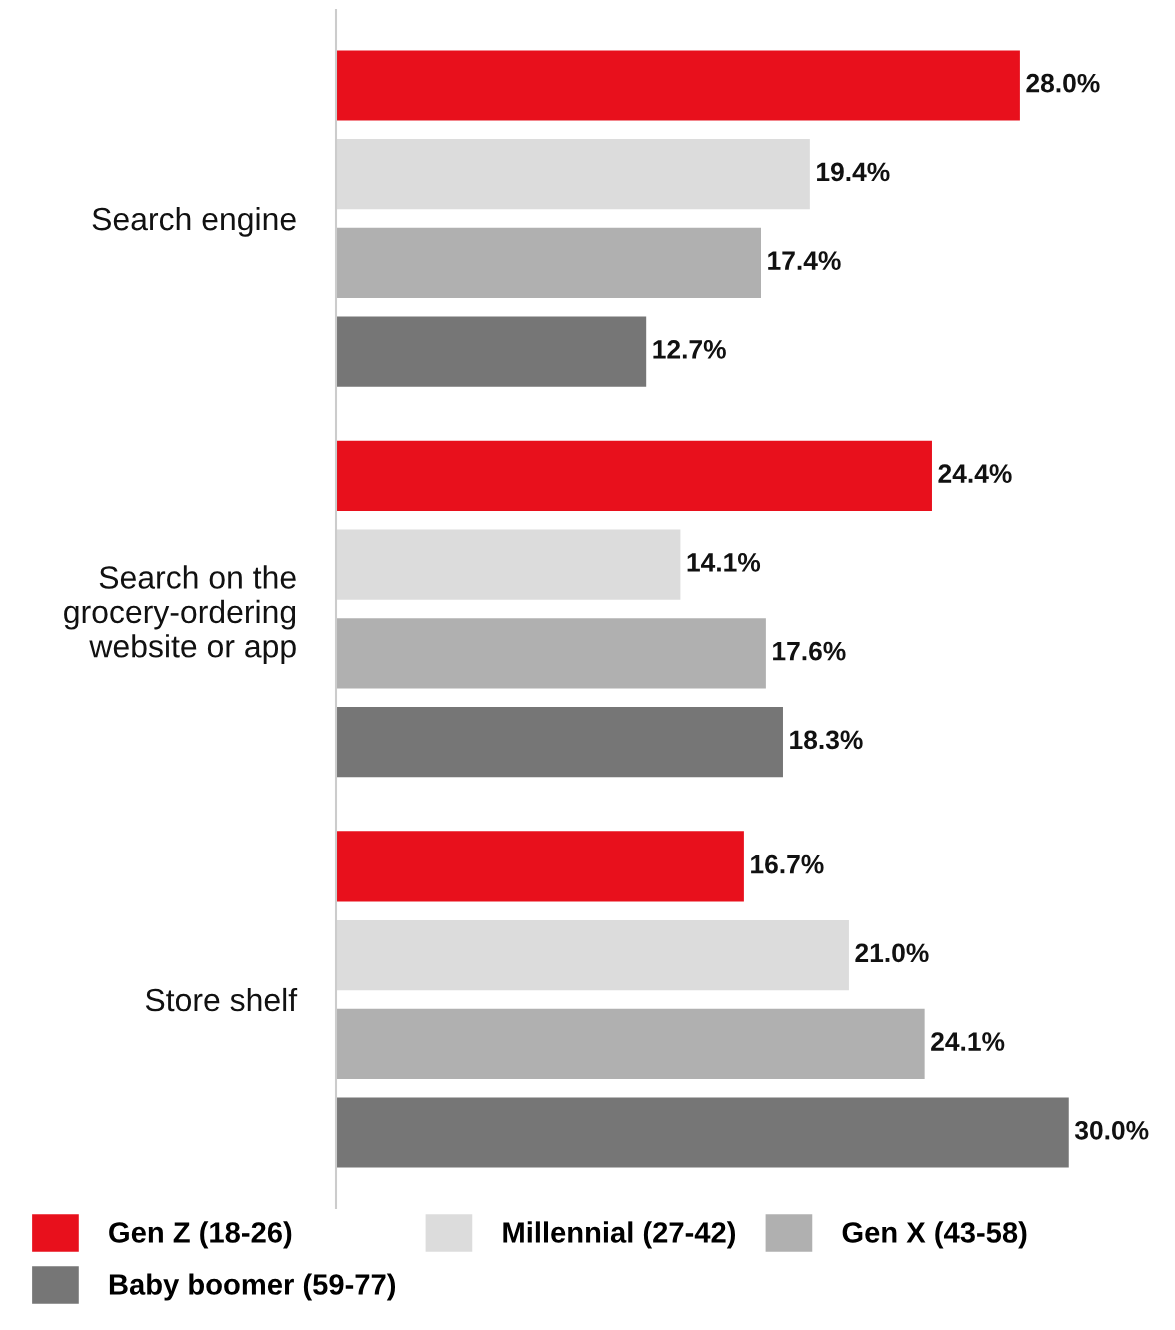 This screenshot has width=1175, height=1330. I want to click on data-label: 17.6%, so click(809, 651).